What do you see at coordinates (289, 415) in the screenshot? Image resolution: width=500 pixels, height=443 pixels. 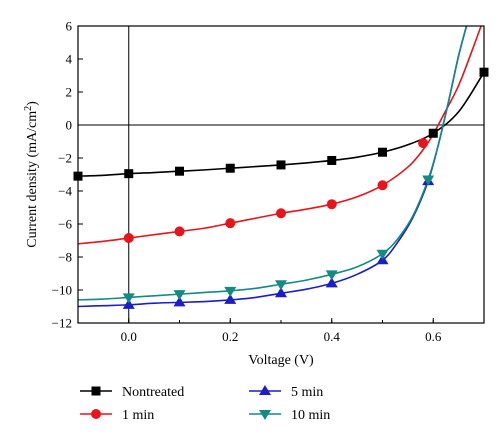 I see `legend-item-10-min: 10 min` at bounding box center [289, 415].